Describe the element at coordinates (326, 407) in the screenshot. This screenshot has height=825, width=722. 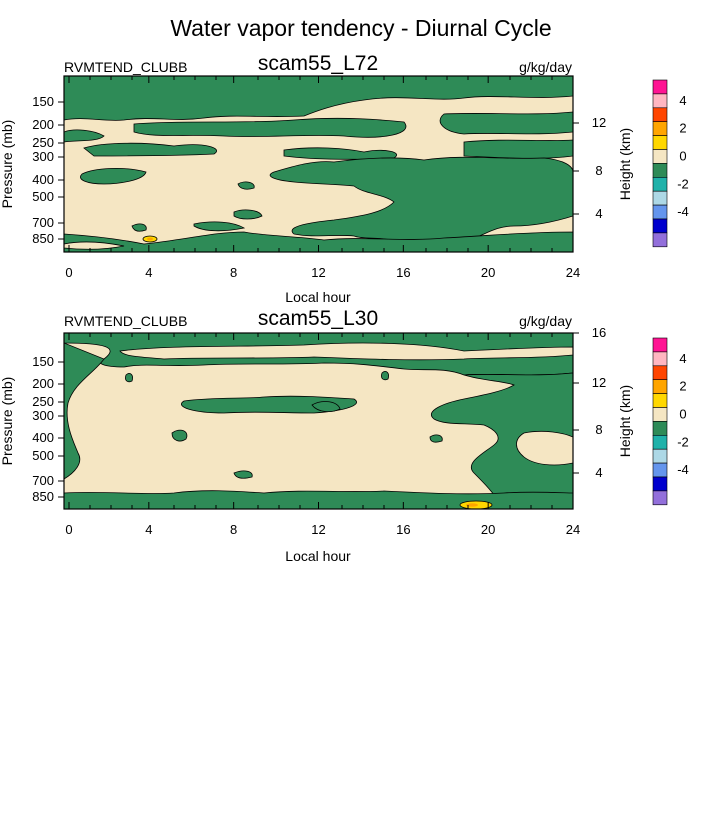
I see `contour-region-300mb-small` at that location.